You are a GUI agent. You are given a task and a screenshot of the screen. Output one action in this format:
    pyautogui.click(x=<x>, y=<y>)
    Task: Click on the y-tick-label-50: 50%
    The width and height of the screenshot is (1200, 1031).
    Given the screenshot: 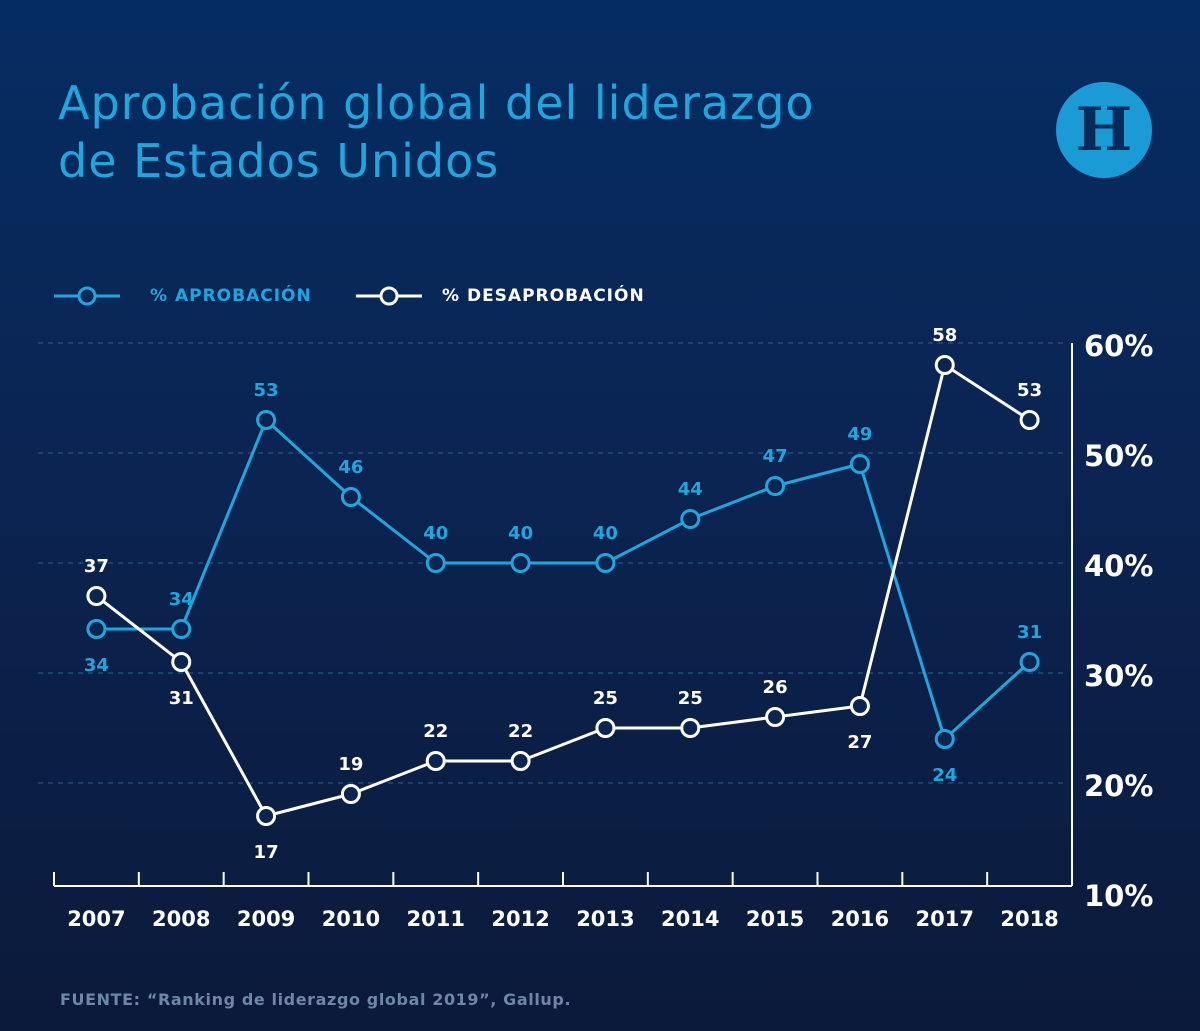 What is the action you would take?
    pyautogui.click(x=1118, y=456)
    